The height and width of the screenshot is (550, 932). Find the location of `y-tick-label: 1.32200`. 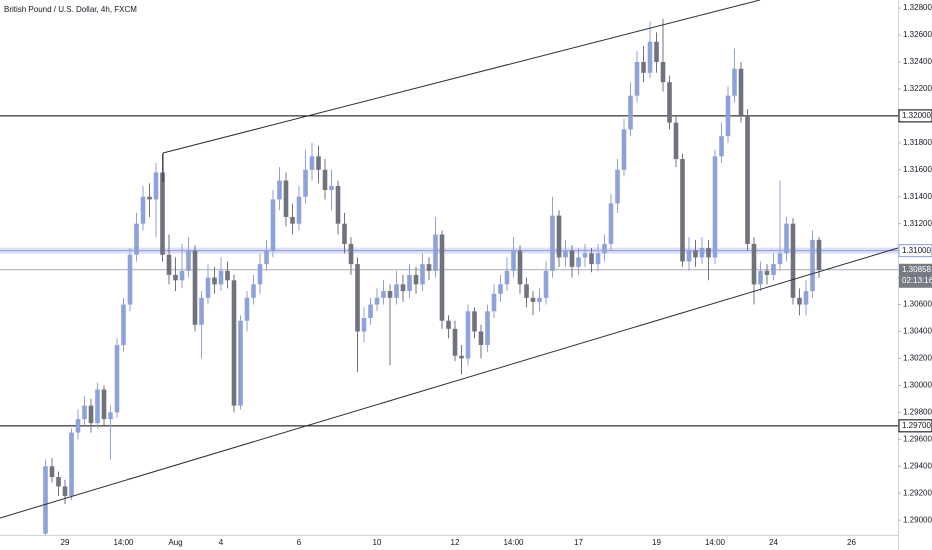

y-tick-label: 1.32200 is located at coordinates (917, 88).